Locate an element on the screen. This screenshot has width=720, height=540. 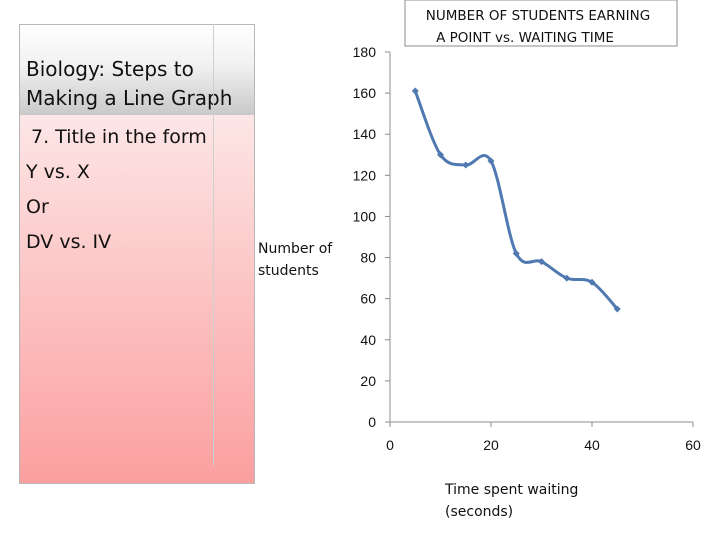
y-tick-label: 100 is located at coordinates (365, 216).